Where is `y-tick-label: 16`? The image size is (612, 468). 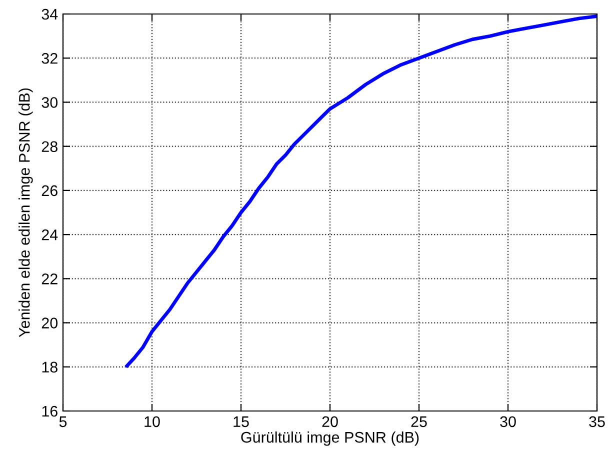 y-tick-label: 16 is located at coordinates (50, 411).